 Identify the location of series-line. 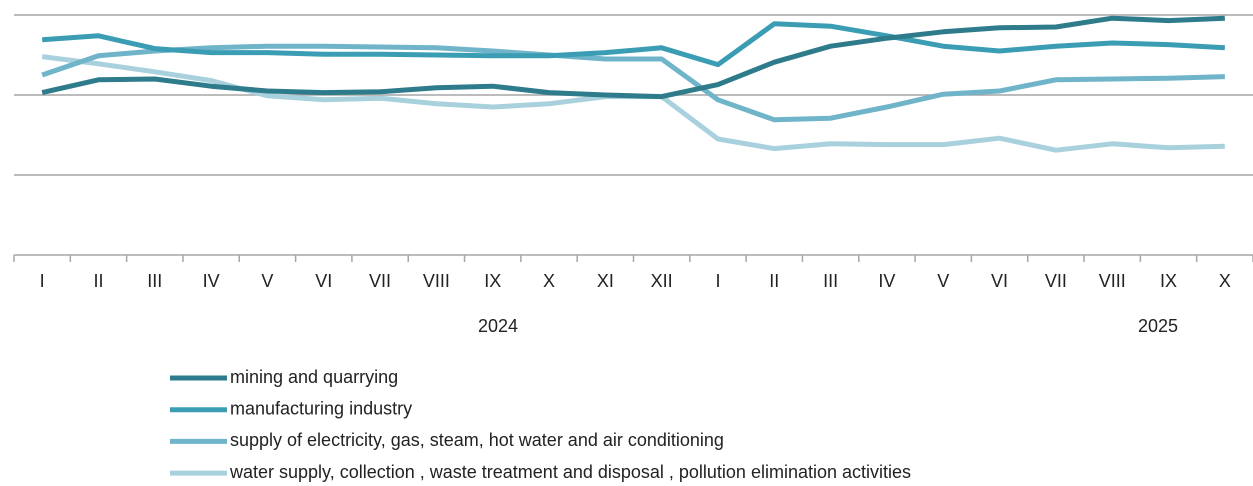
(633, 44).